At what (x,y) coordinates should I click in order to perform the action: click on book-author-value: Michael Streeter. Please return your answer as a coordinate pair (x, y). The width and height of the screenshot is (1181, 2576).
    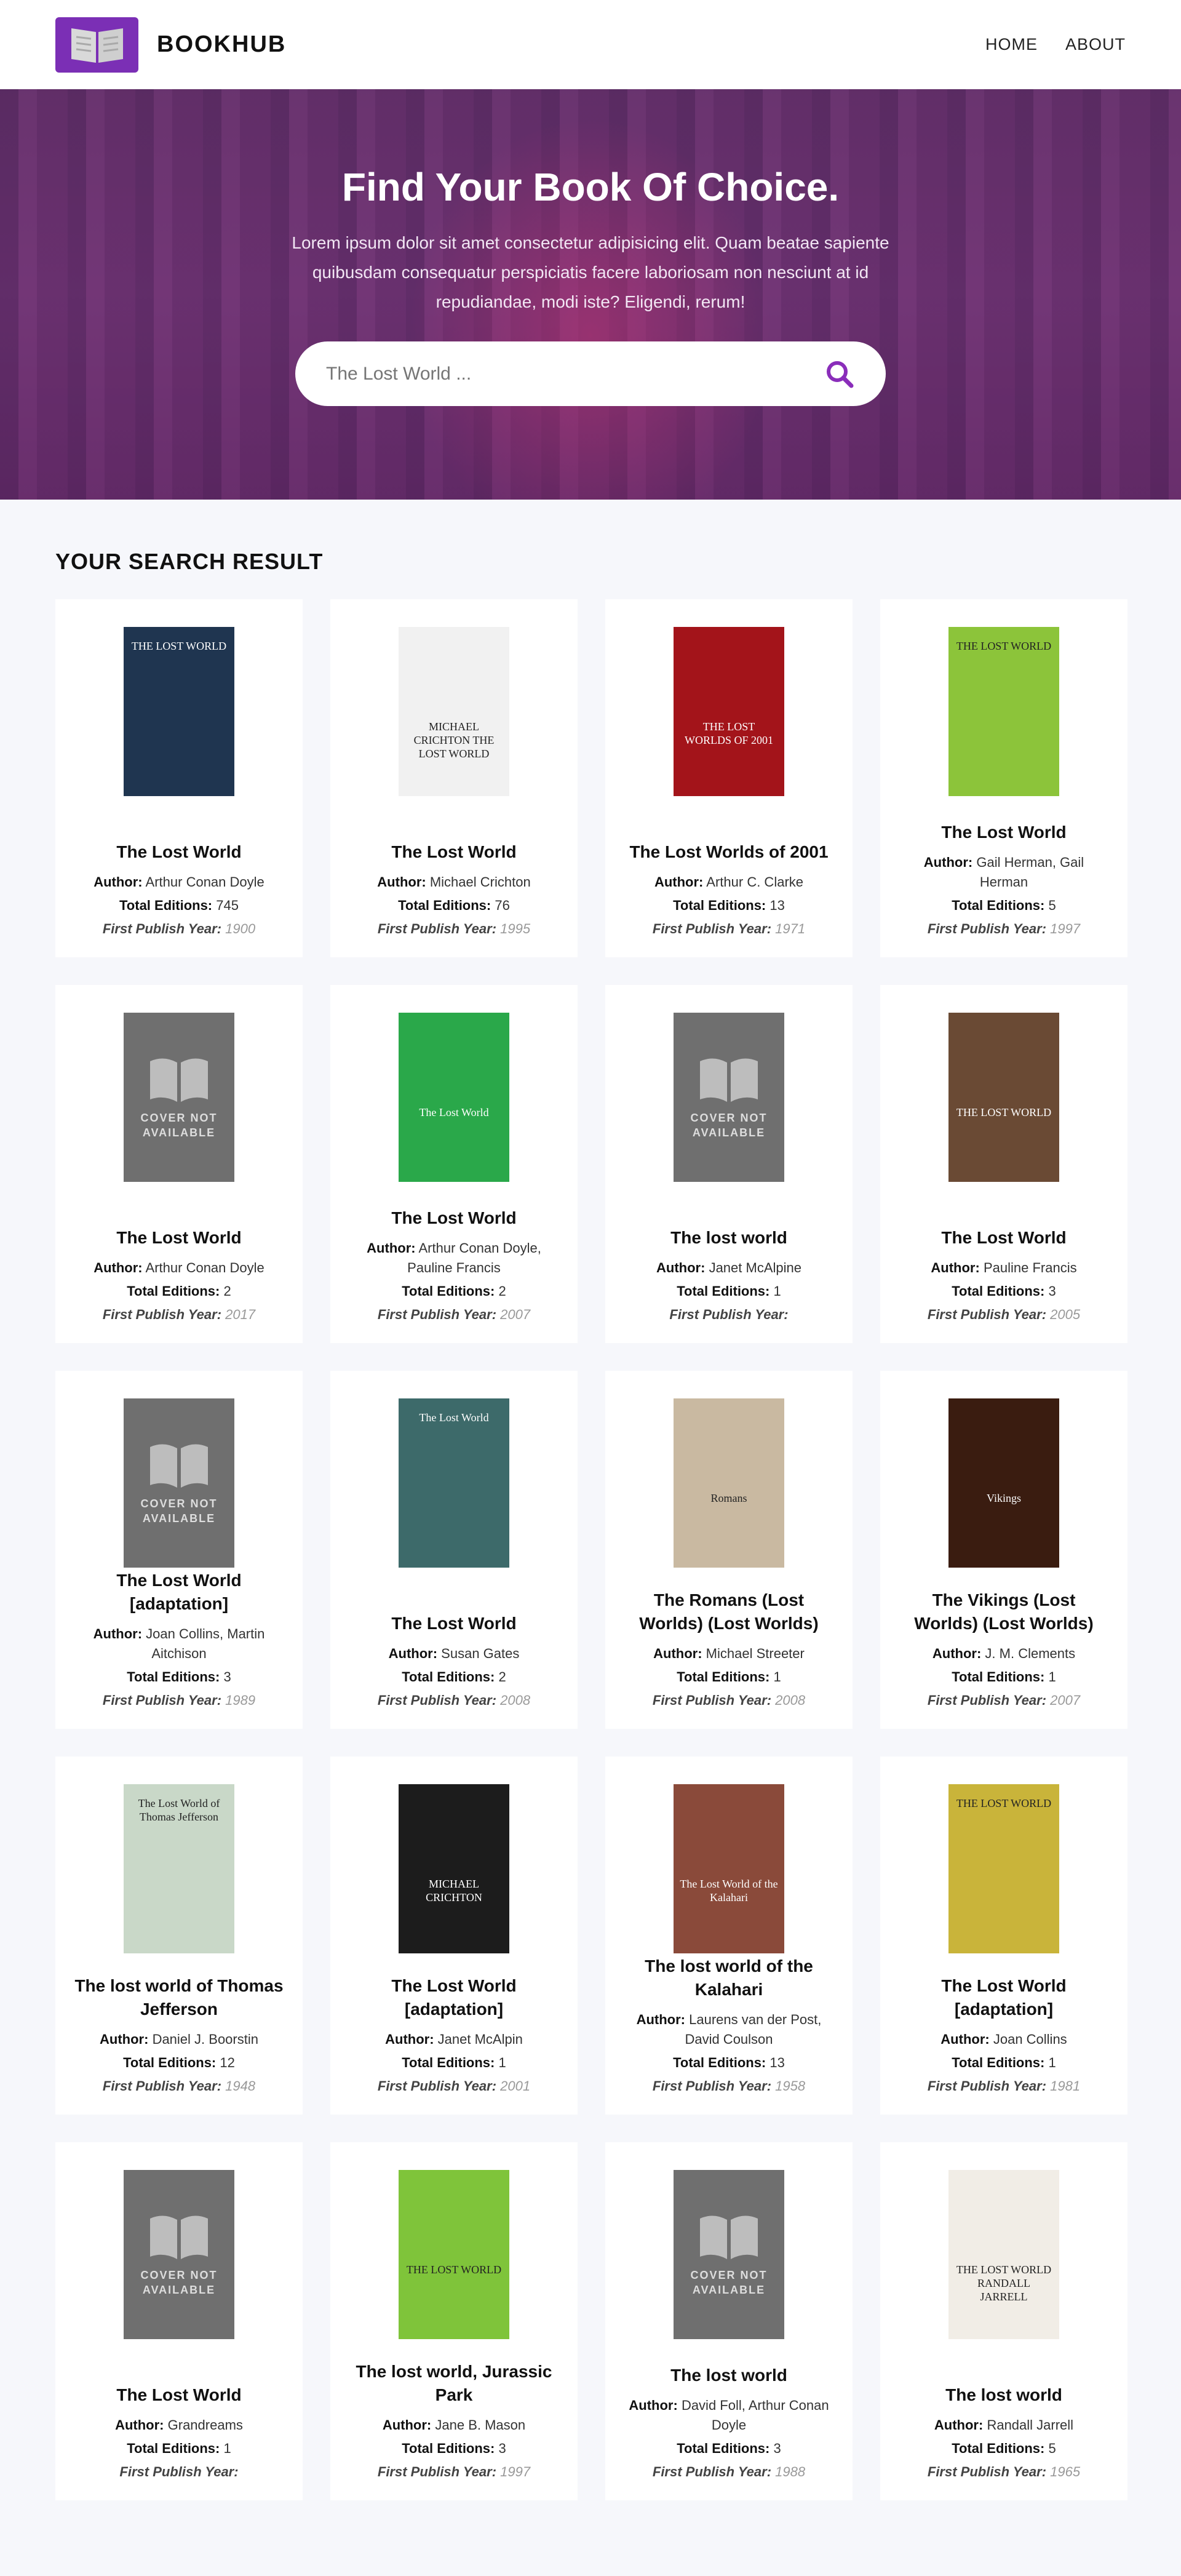
    Looking at the image, I should click on (755, 1654).